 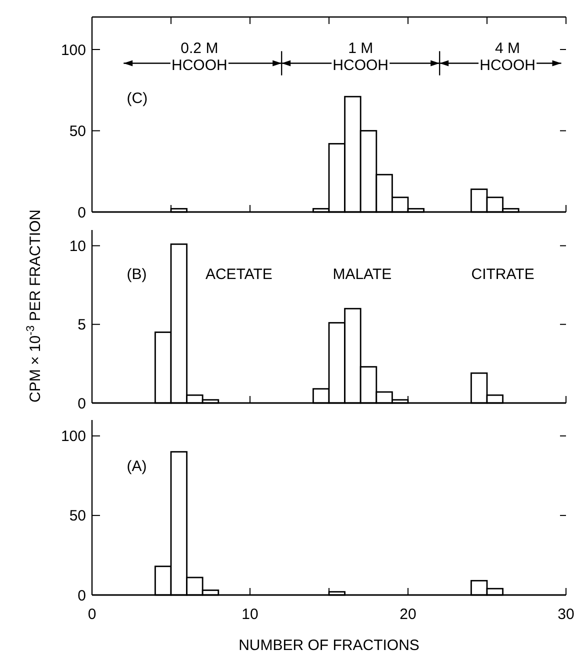 What do you see at coordinates (137, 99) in the screenshot?
I see `annotation: (C)` at bounding box center [137, 99].